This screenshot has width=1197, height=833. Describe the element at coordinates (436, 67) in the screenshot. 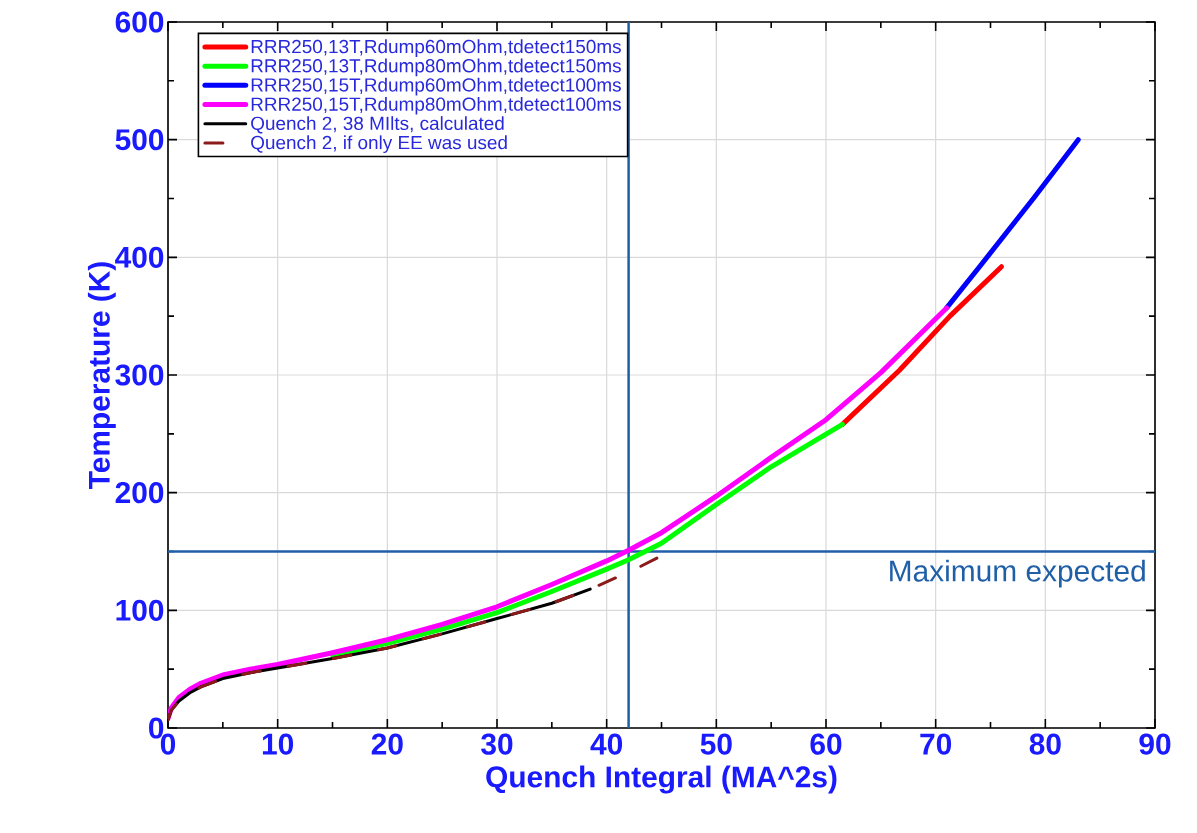

I see `legend-label: RRR250,13T,Rdump80mOhm,tdetect150ms` at that location.